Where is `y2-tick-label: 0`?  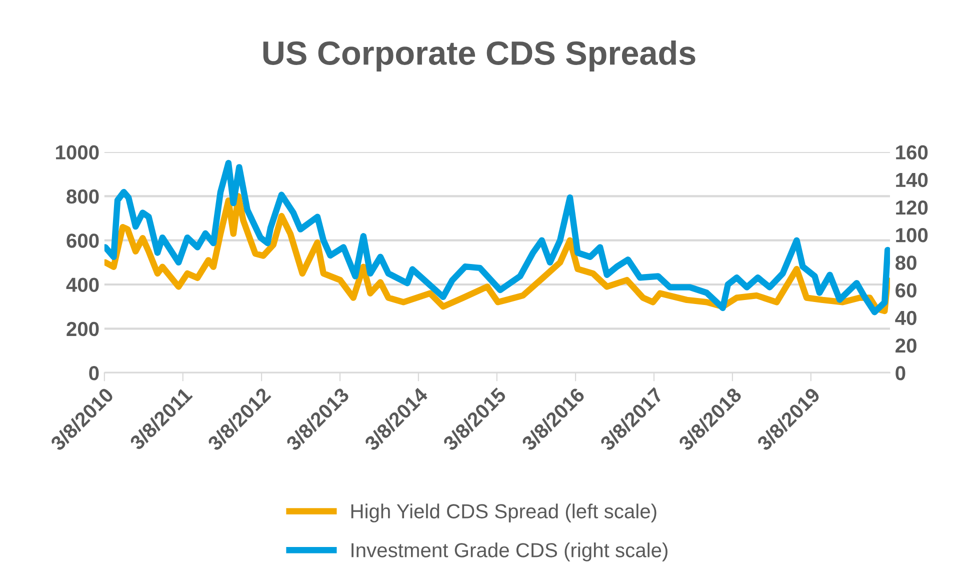
y2-tick-label: 0 is located at coordinates (901, 373).